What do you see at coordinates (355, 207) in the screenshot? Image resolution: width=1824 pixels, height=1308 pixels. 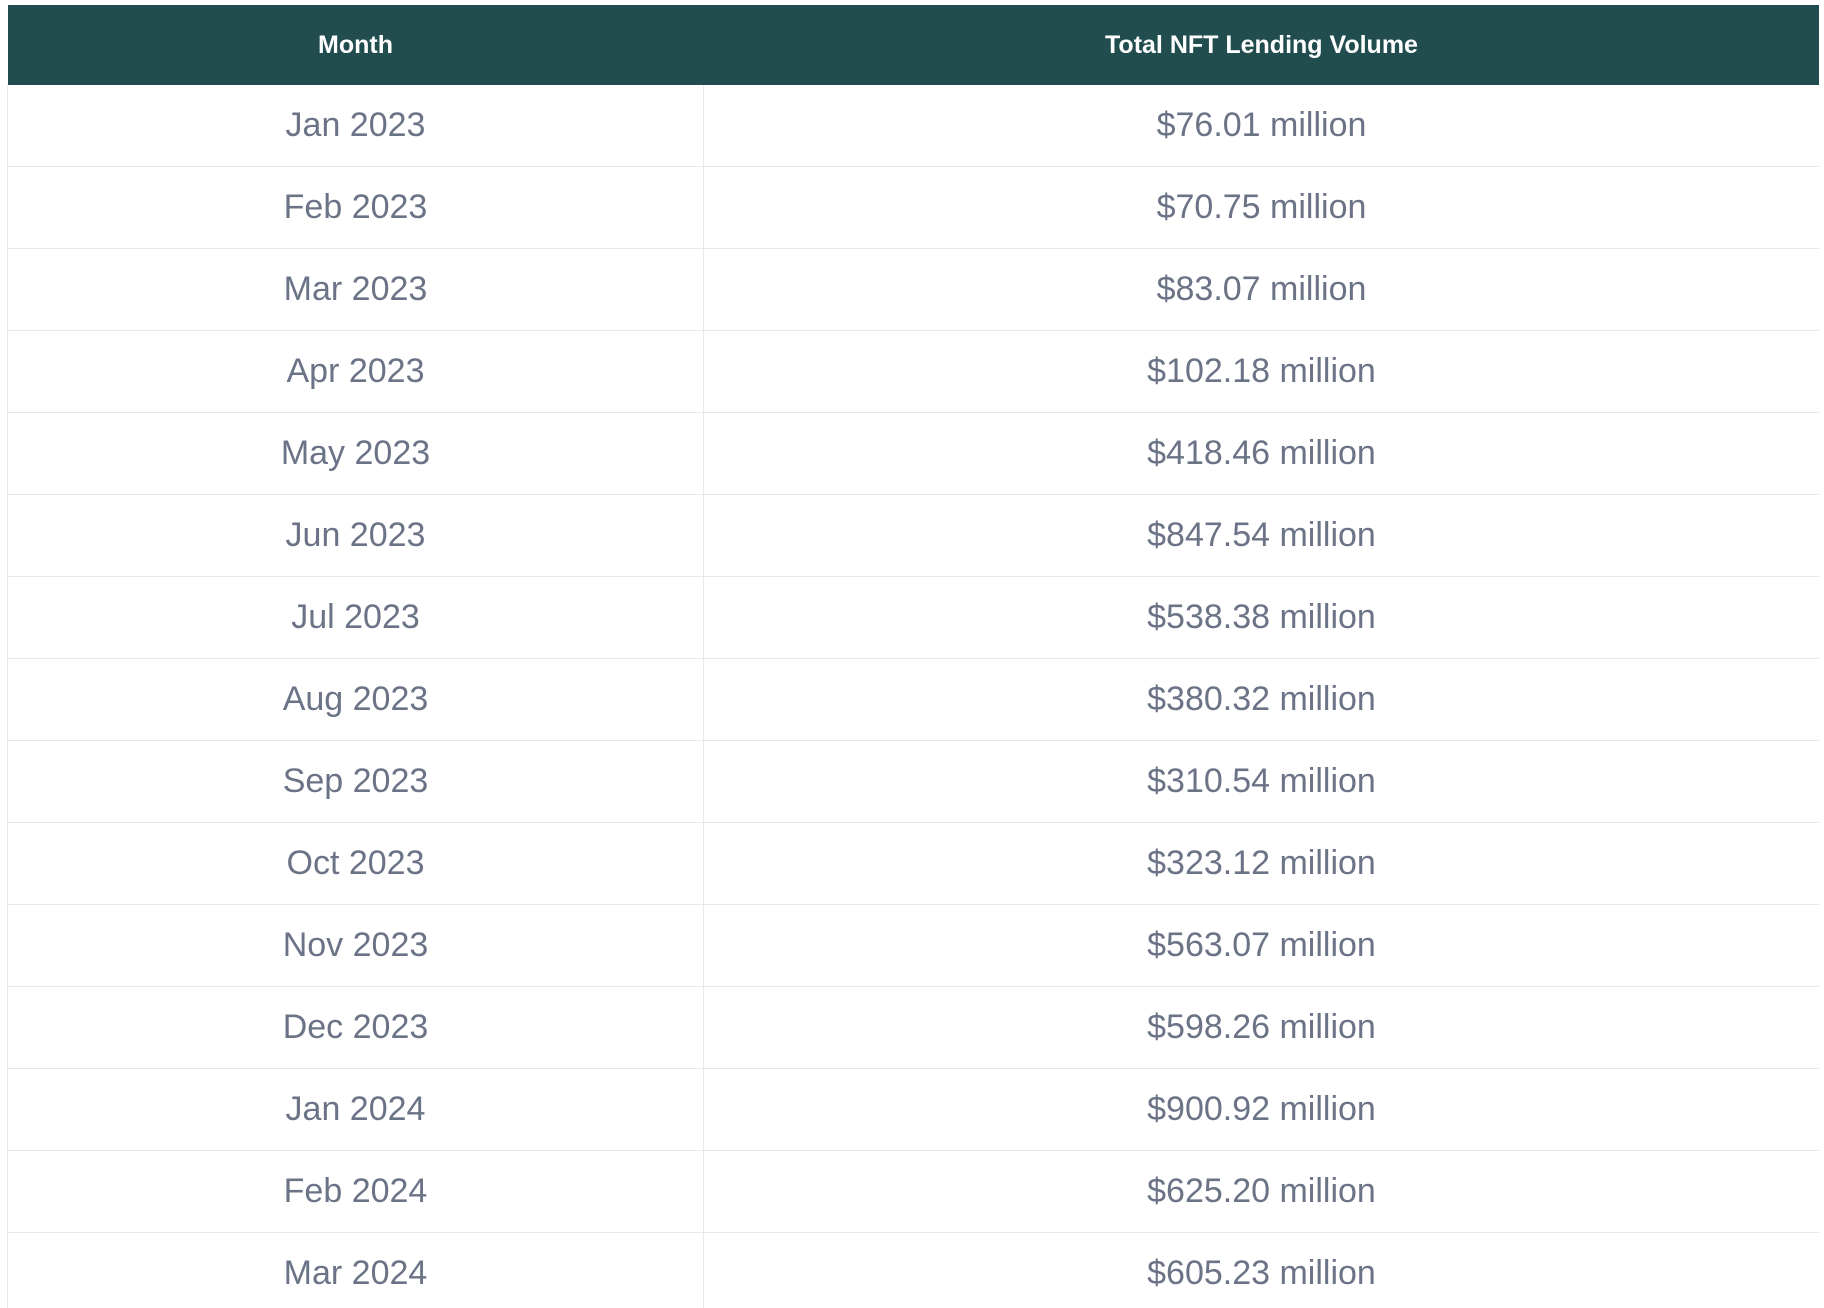 I see `month-cell: Feb 2023` at bounding box center [355, 207].